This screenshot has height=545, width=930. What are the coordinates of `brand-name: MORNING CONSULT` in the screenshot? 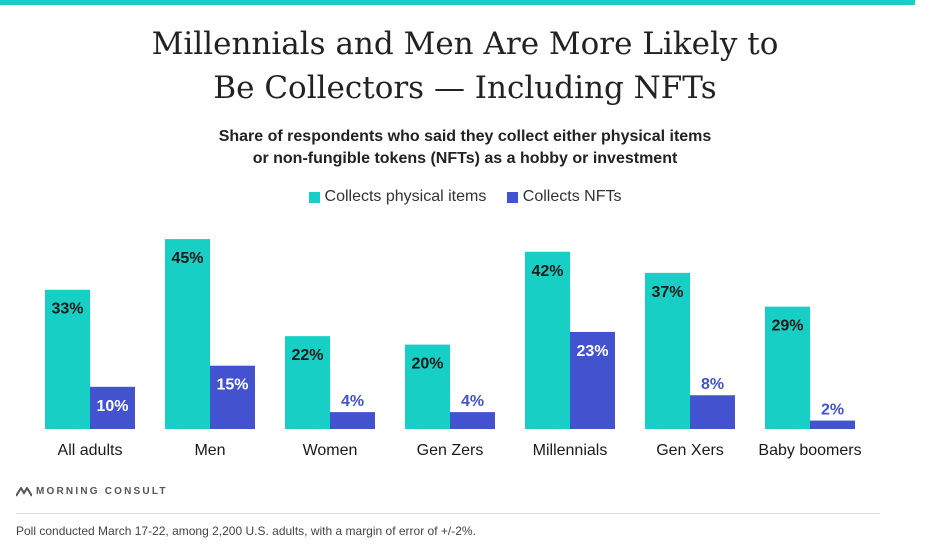 It's located at (102, 491).